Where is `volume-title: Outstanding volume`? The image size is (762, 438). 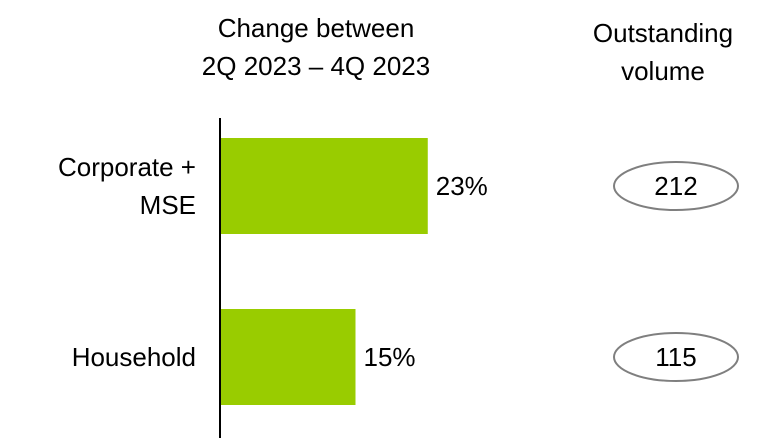
volume-title: Outstanding volume is located at coordinates (663, 52).